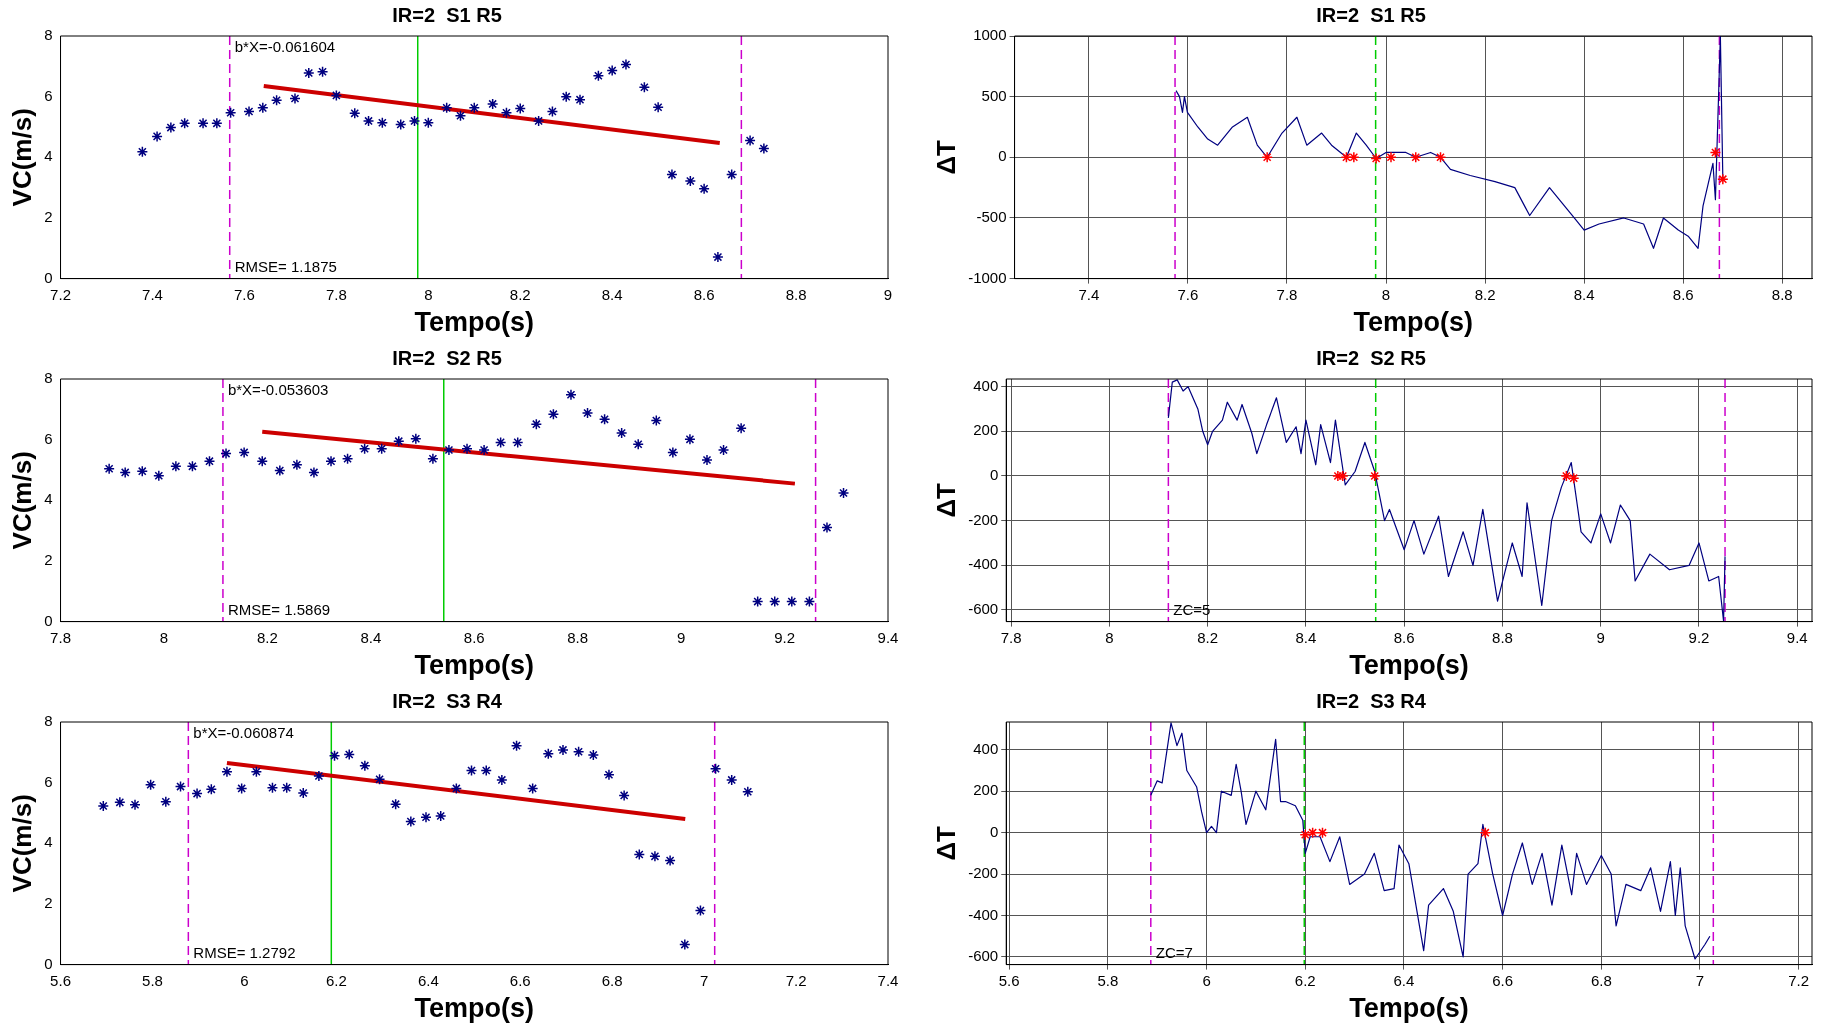 The width and height of the screenshot is (1847, 1031). I want to click on x-tick-label: 6.2, so click(336, 980).